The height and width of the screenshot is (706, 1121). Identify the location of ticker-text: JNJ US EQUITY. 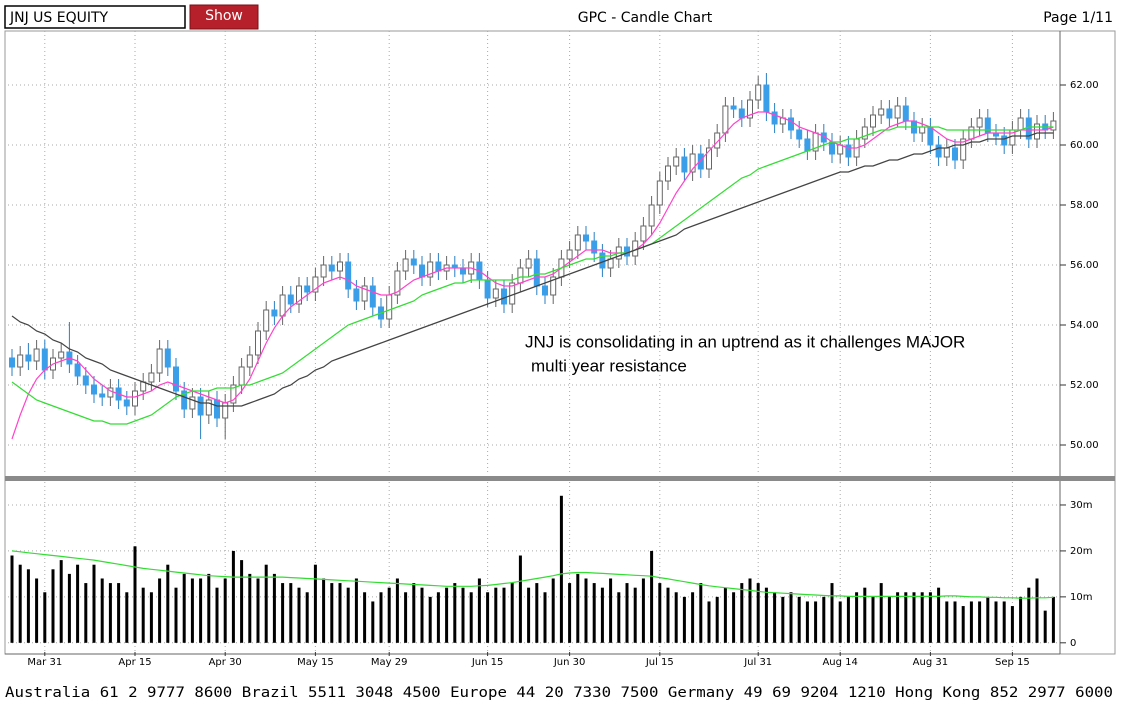
(59, 18).